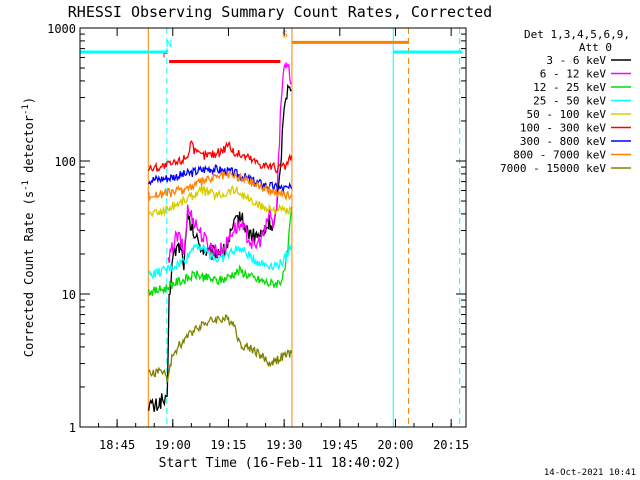 This screenshot has height=480, width=640. What do you see at coordinates (220, 261) in the screenshot?
I see `series-line-25-50-kev` at bounding box center [220, 261].